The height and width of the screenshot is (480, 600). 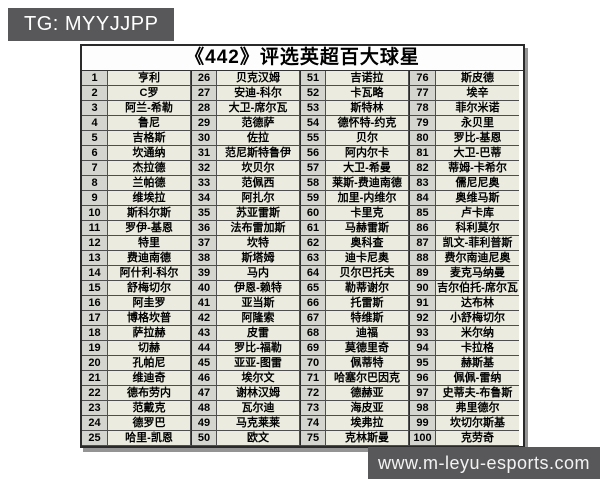 I want to click on table-title: 《442》评选英超百大球星, so click(x=302, y=58).